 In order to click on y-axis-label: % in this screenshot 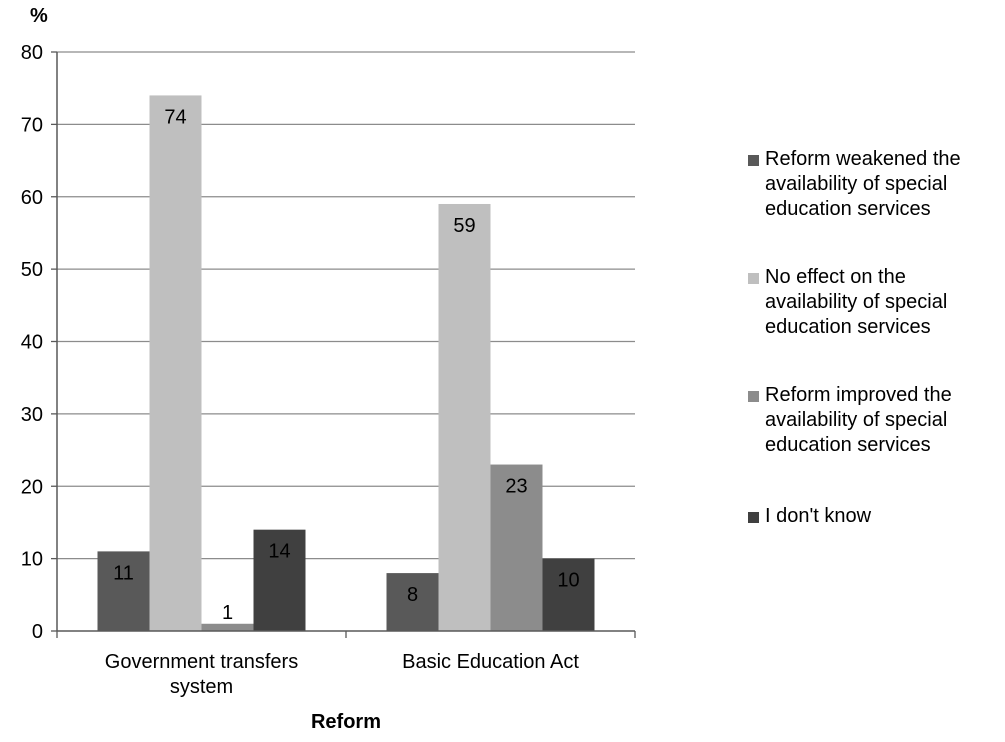, I will do `click(39, 16)`.